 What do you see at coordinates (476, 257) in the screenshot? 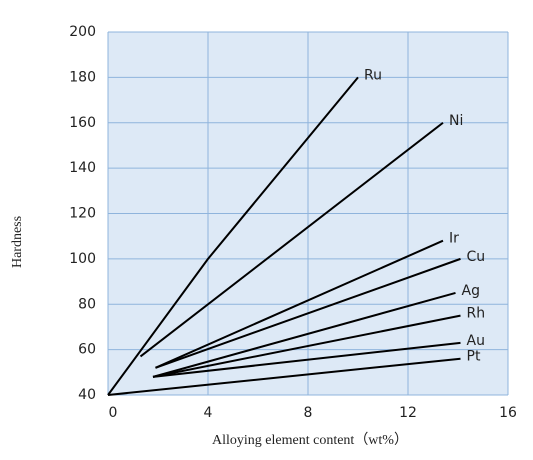
I see `series-label: Cu` at bounding box center [476, 257].